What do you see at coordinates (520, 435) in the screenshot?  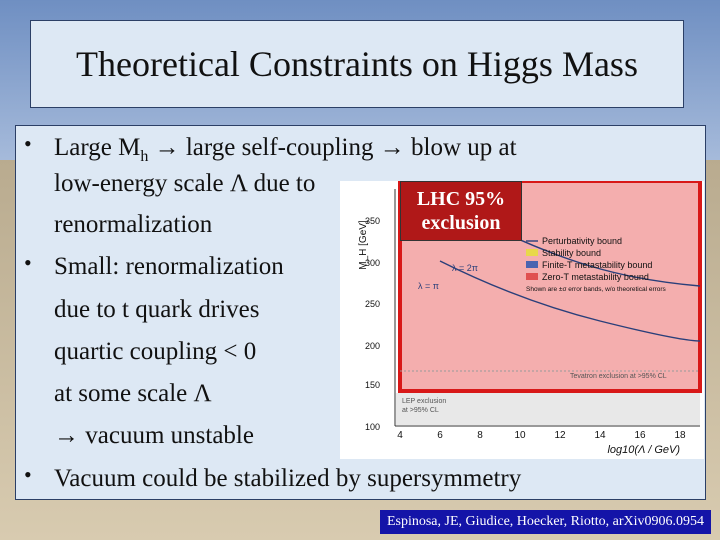 I see `x-tick-label: 10` at bounding box center [520, 435].